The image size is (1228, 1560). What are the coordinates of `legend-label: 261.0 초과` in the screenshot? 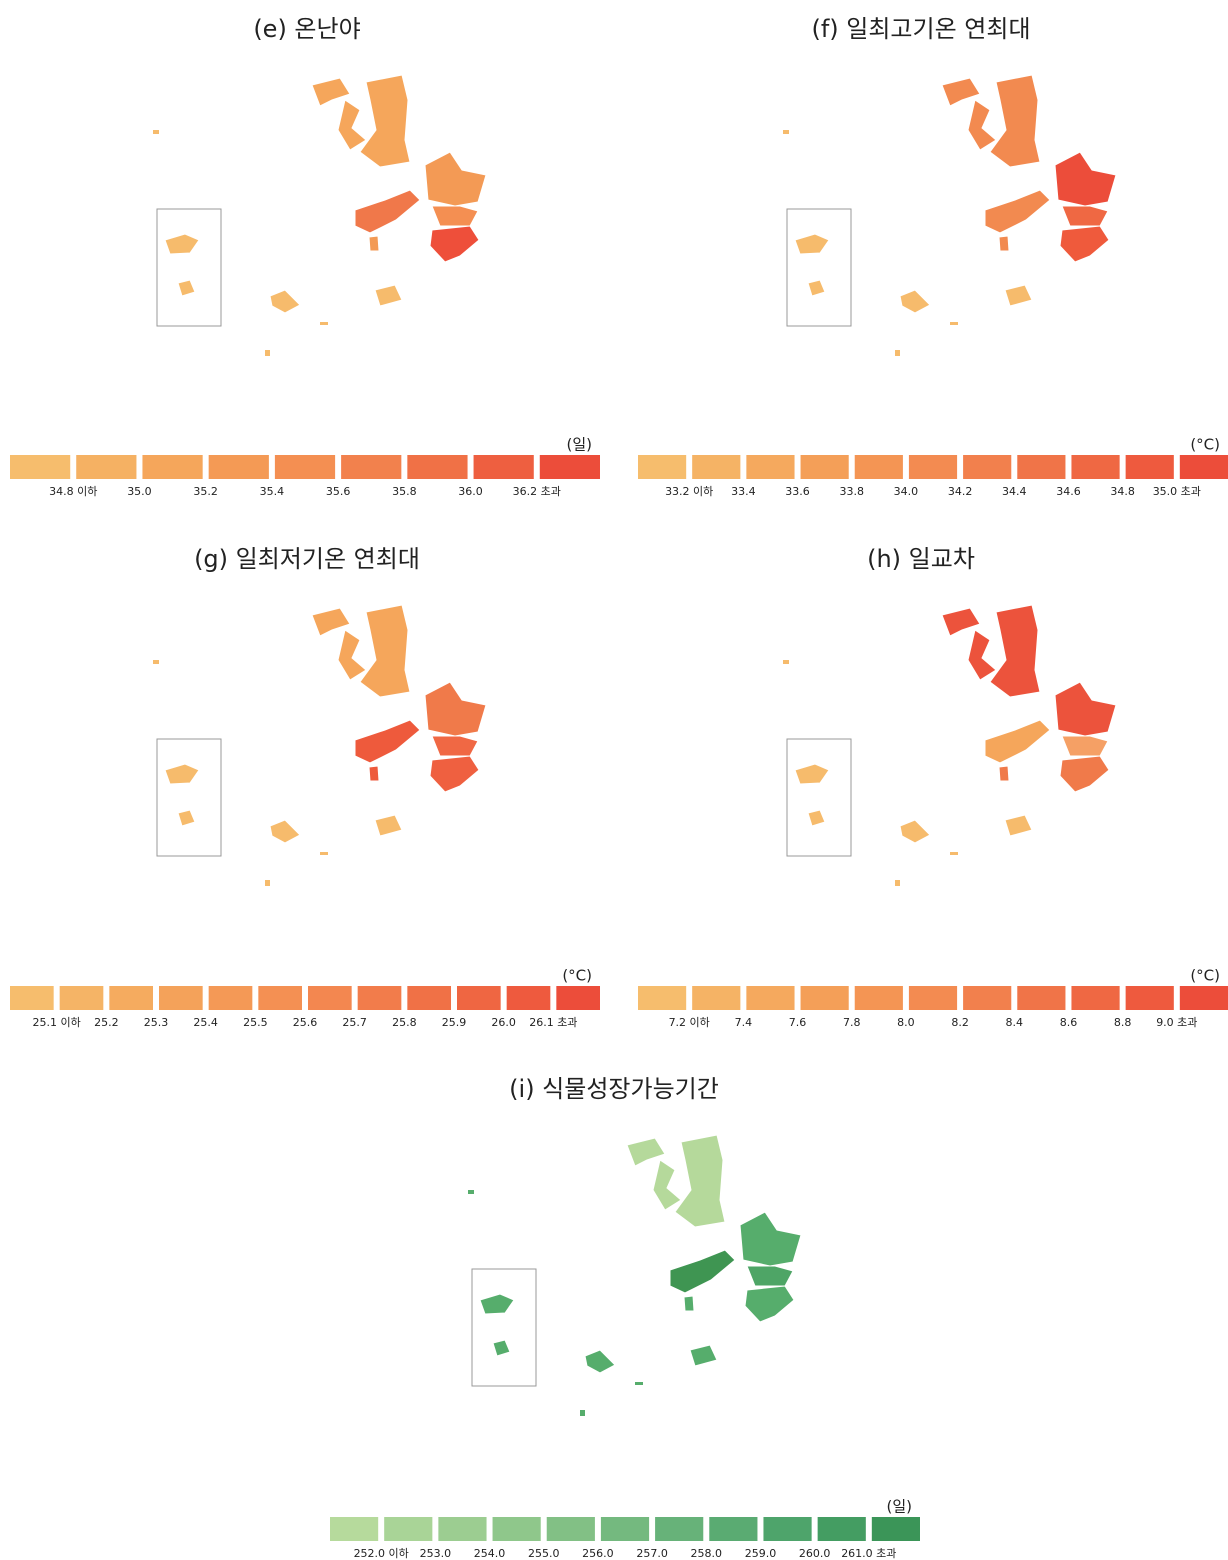 It's located at (868, 1553).